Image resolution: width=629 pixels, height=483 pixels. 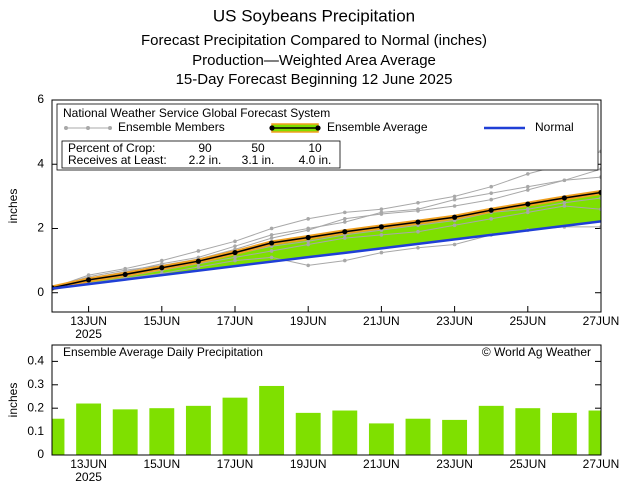 I want to click on panel-title: Ensemble Average Daily Precipitation, so click(x=163, y=352).